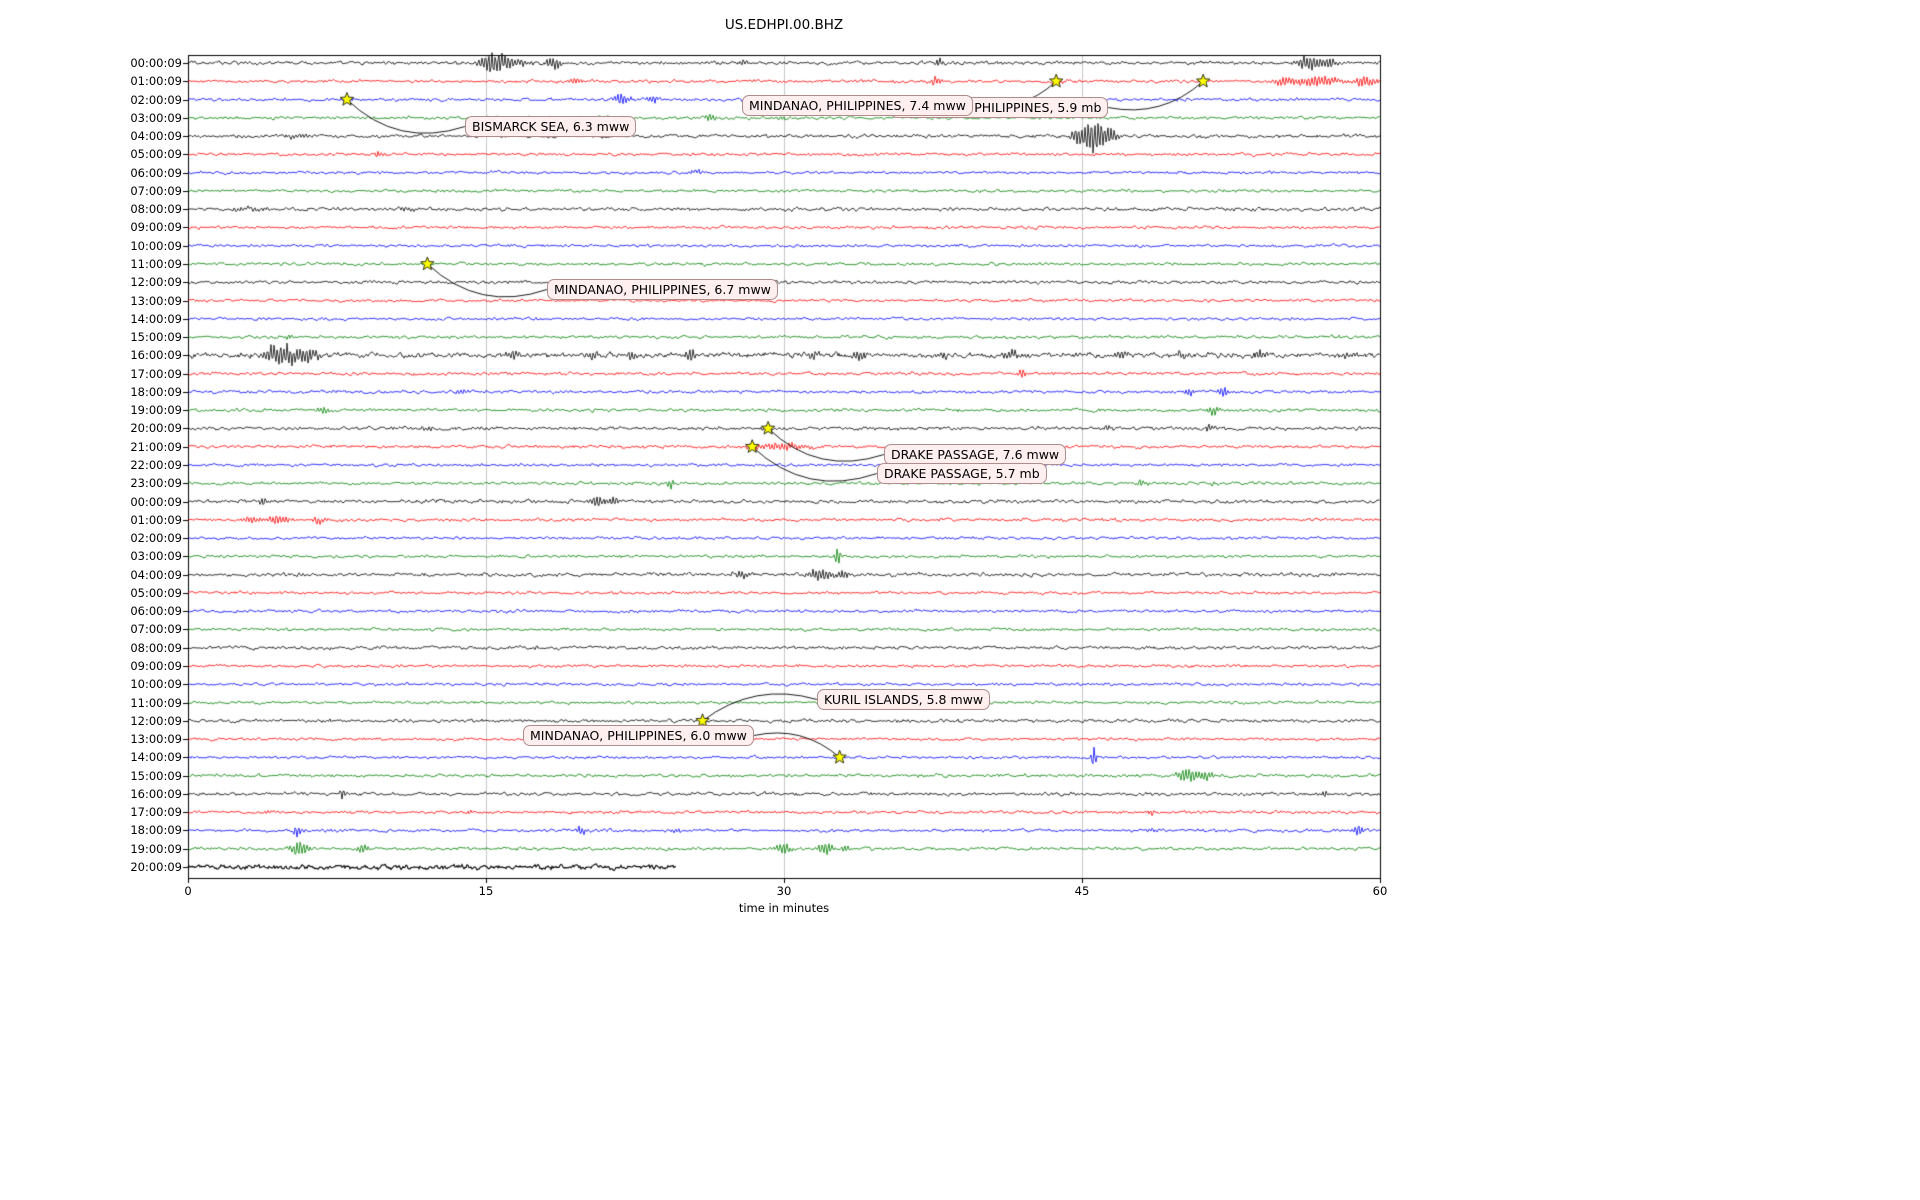 Image resolution: width=1920 pixels, height=1200 pixels. Describe the element at coordinates (784, 908) in the screenshot. I see `x-axis-label: time in minutes` at that location.